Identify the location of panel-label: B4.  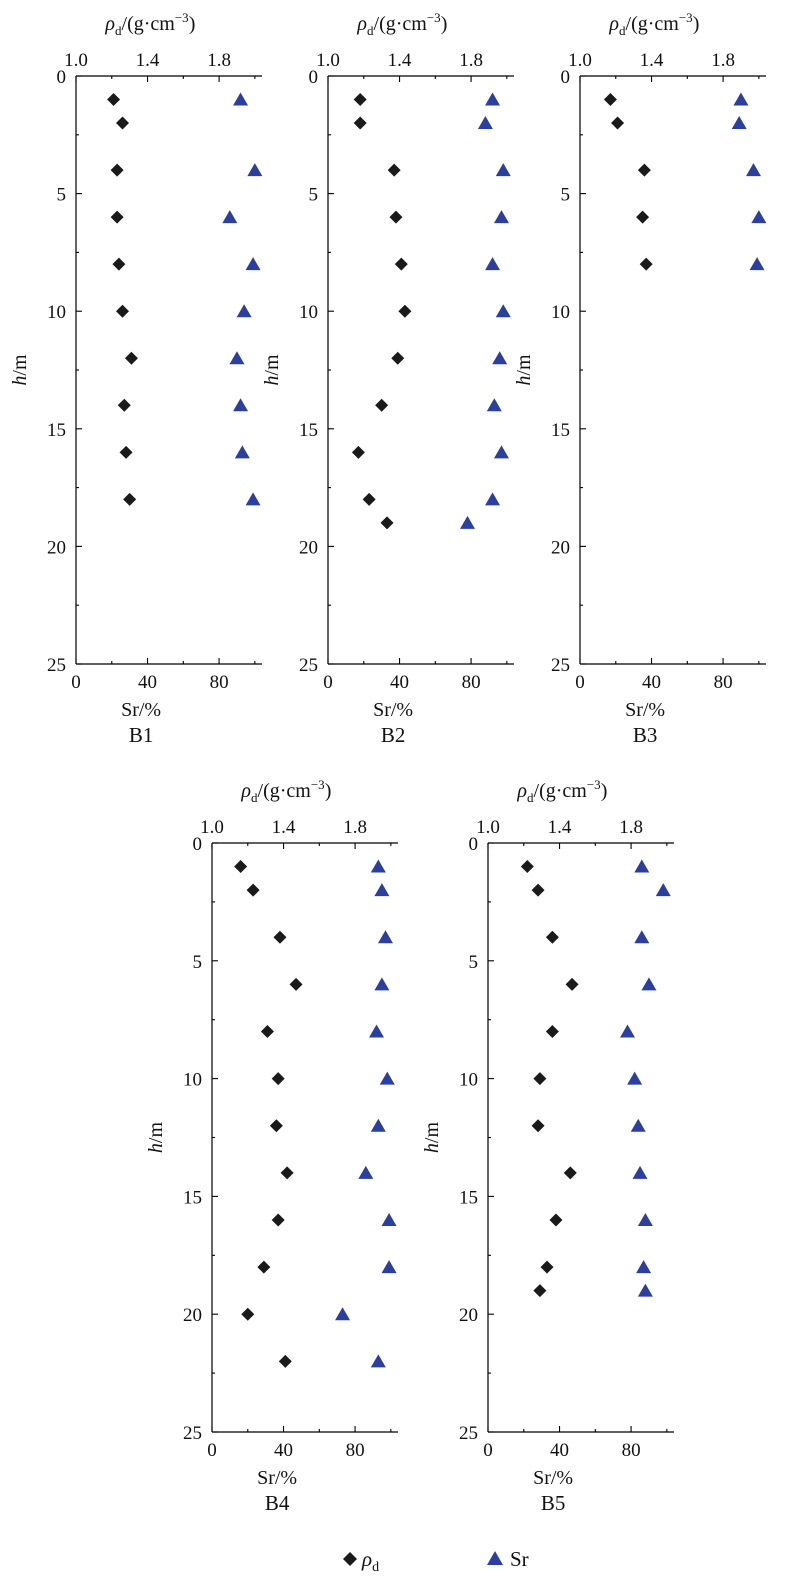
(277, 1503).